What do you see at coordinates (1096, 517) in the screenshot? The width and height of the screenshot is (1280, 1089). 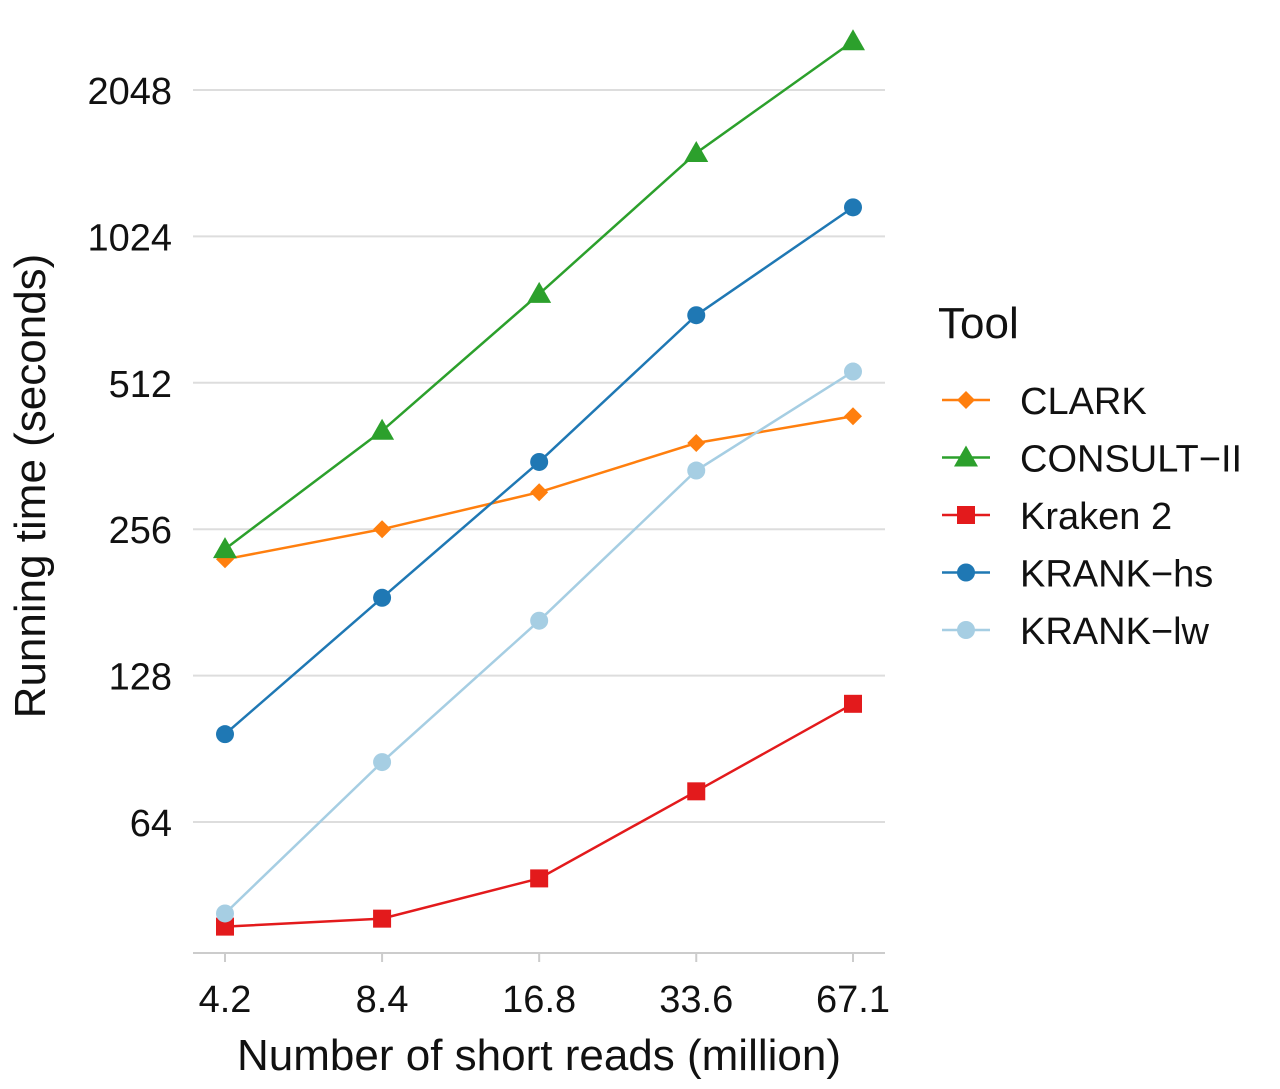 I see `legend-label: Kraken 2` at bounding box center [1096, 517].